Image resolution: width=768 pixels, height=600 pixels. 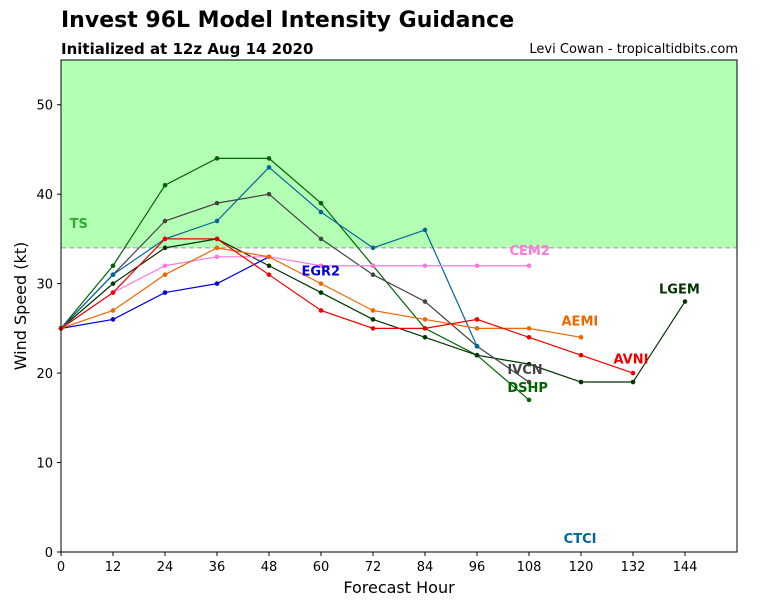 What do you see at coordinates (373, 567) in the screenshot?
I see `x-tick-label: 72` at bounding box center [373, 567].